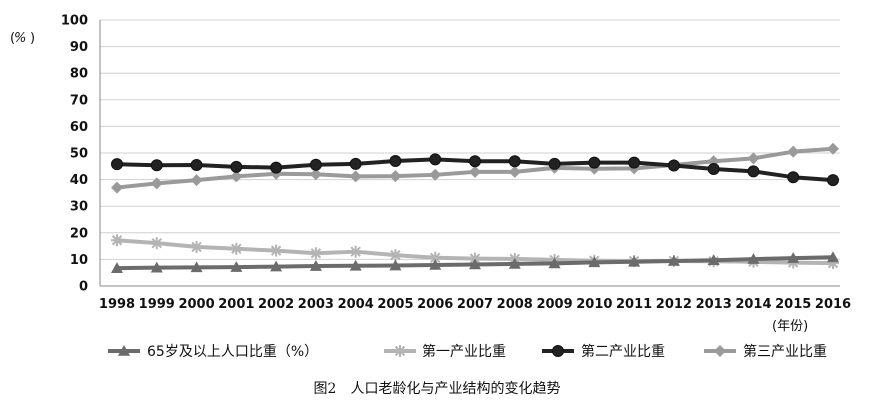  What do you see at coordinates (790, 326) in the screenshot?
I see `x-axis-label: (年份)` at bounding box center [790, 326].